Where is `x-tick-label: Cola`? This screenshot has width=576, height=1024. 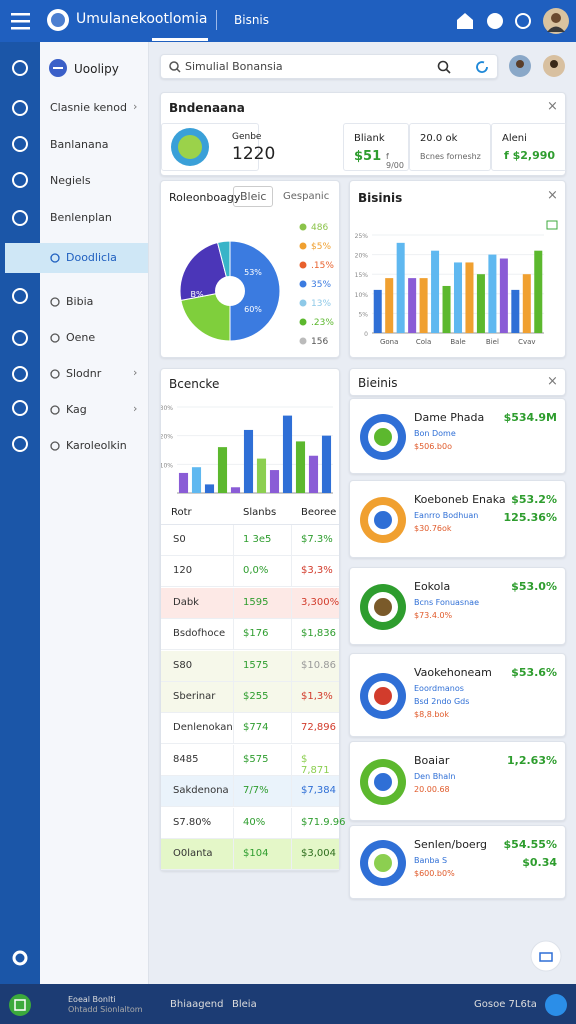 x-tick-label: Cola is located at coordinates (423, 342).